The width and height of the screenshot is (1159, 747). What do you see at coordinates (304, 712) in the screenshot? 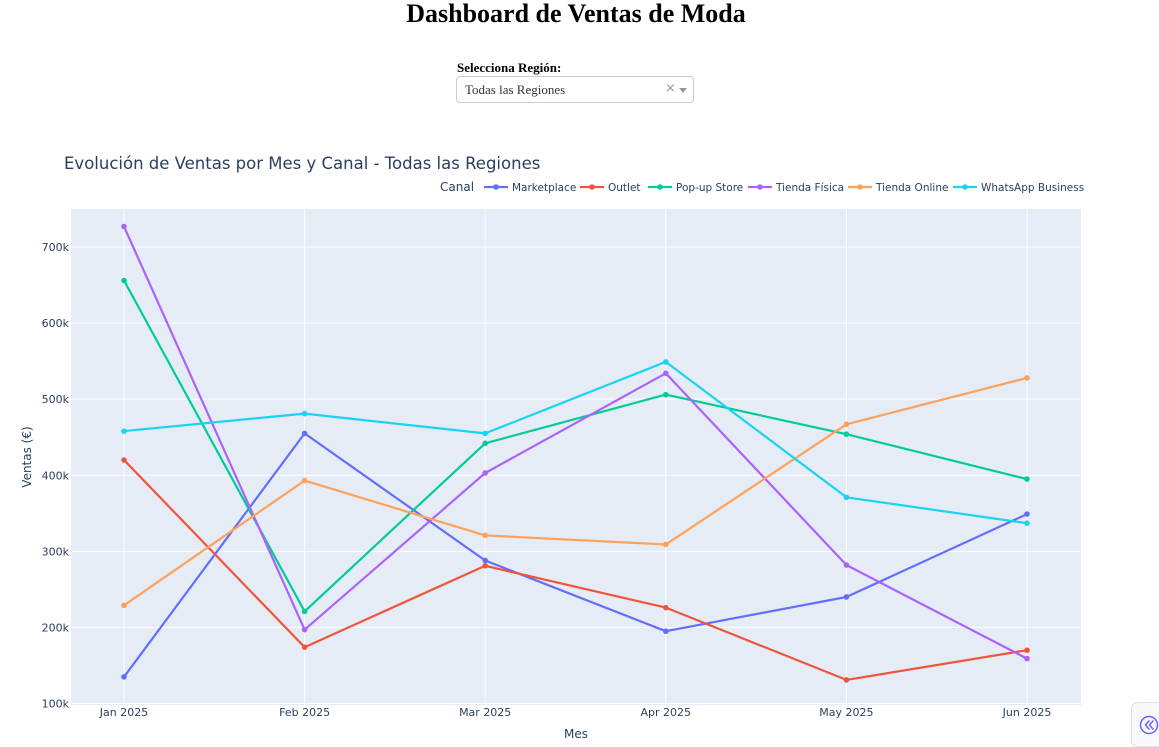
I see `x-tick-label: Feb 2025` at bounding box center [304, 712].